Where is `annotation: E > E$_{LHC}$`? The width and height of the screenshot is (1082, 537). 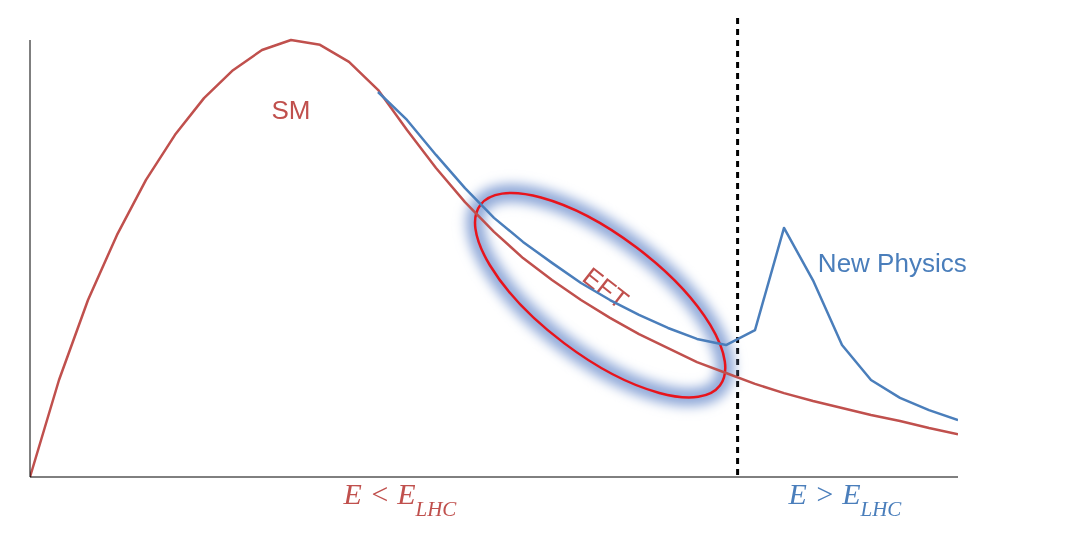
annotation: E > E$_{LHC}$ is located at coordinates (845, 499).